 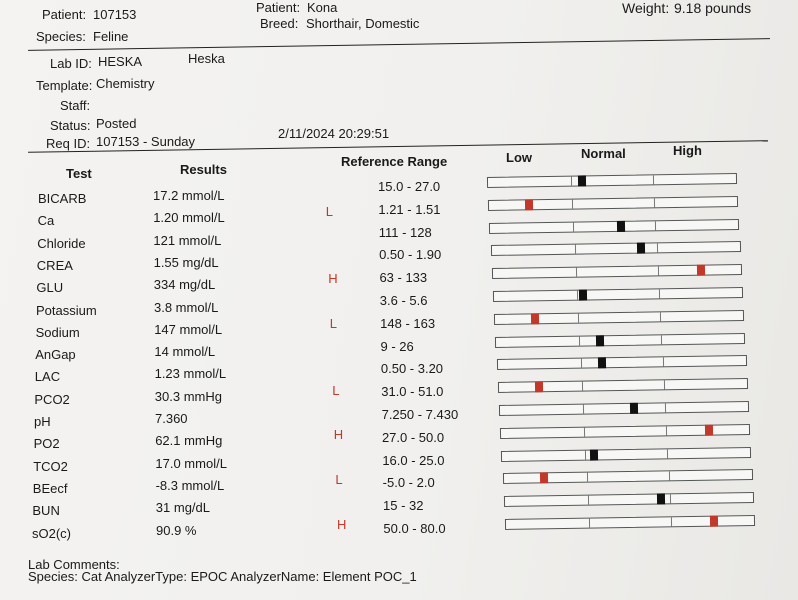 What do you see at coordinates (176, 530) in the screenshot?
I see `test-result: 90.9 %` at bounding box center [176, 530].